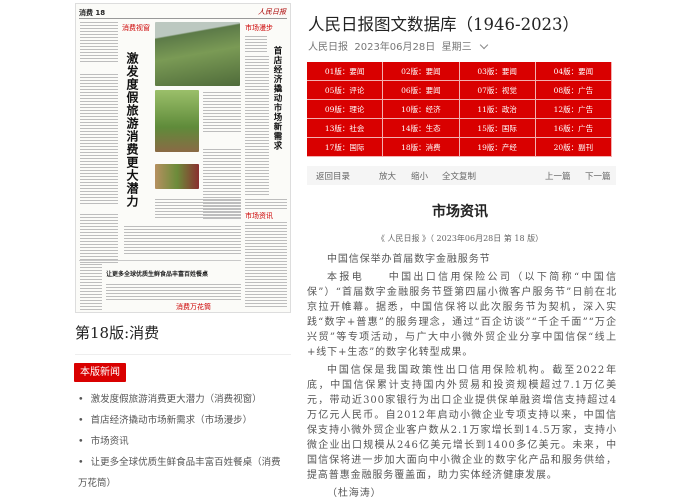 The width and height of the screenshot is (691, 504). Describe the element at coordinates (136, 28) in the screenshot. I see `tag: 消费视窗` at that location.